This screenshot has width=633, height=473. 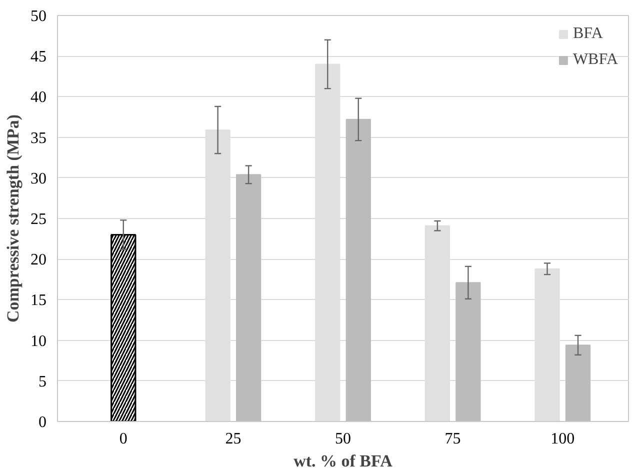 I want to click on y-tick-label: 5, so click(x=42, y=381).